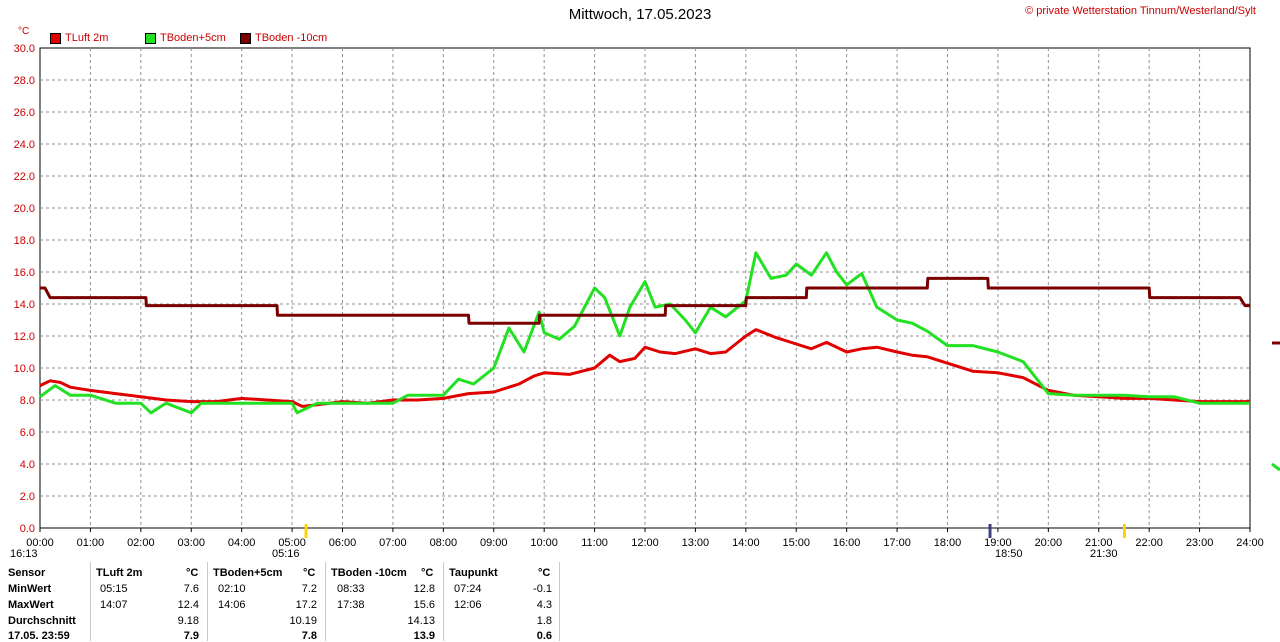  I want to click on stats-cell: 4.3, so click(544, 605).